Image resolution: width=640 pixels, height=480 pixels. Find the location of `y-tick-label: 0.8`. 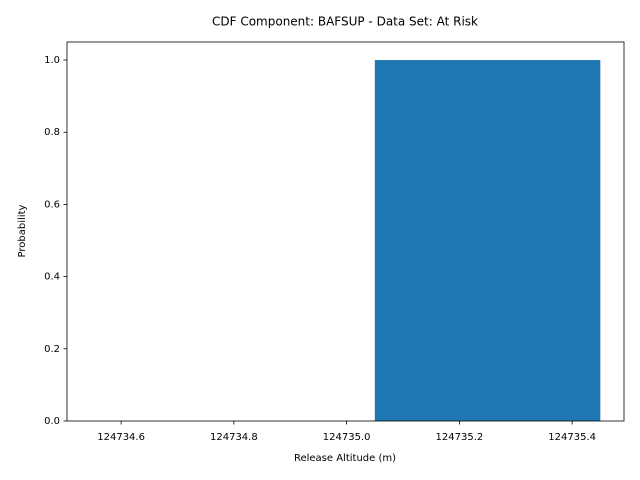

y-tick-label: 0.8 is located at coordinates (52, 132).